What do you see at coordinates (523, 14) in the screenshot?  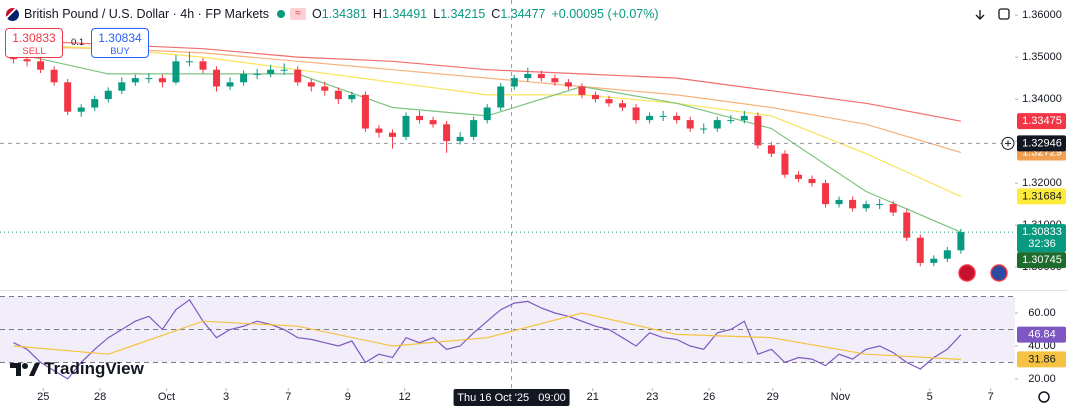 I see `ohlc-value: 1.34477` at bounding box center [523, 14].